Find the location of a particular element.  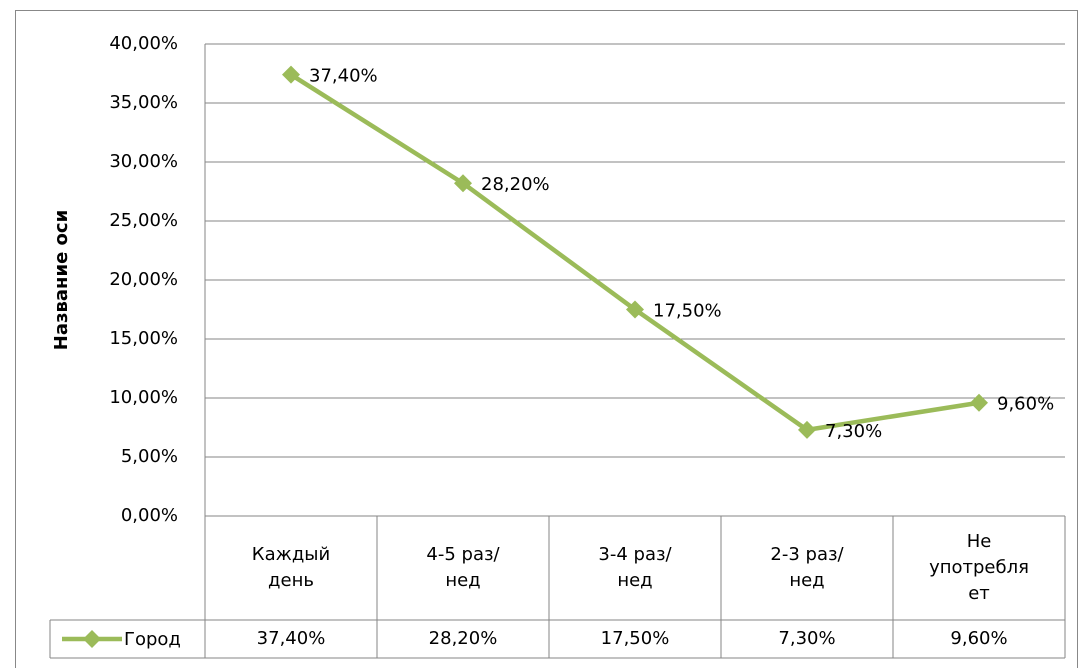

table-cell: 17,50% is located at coordinates (635, 639).